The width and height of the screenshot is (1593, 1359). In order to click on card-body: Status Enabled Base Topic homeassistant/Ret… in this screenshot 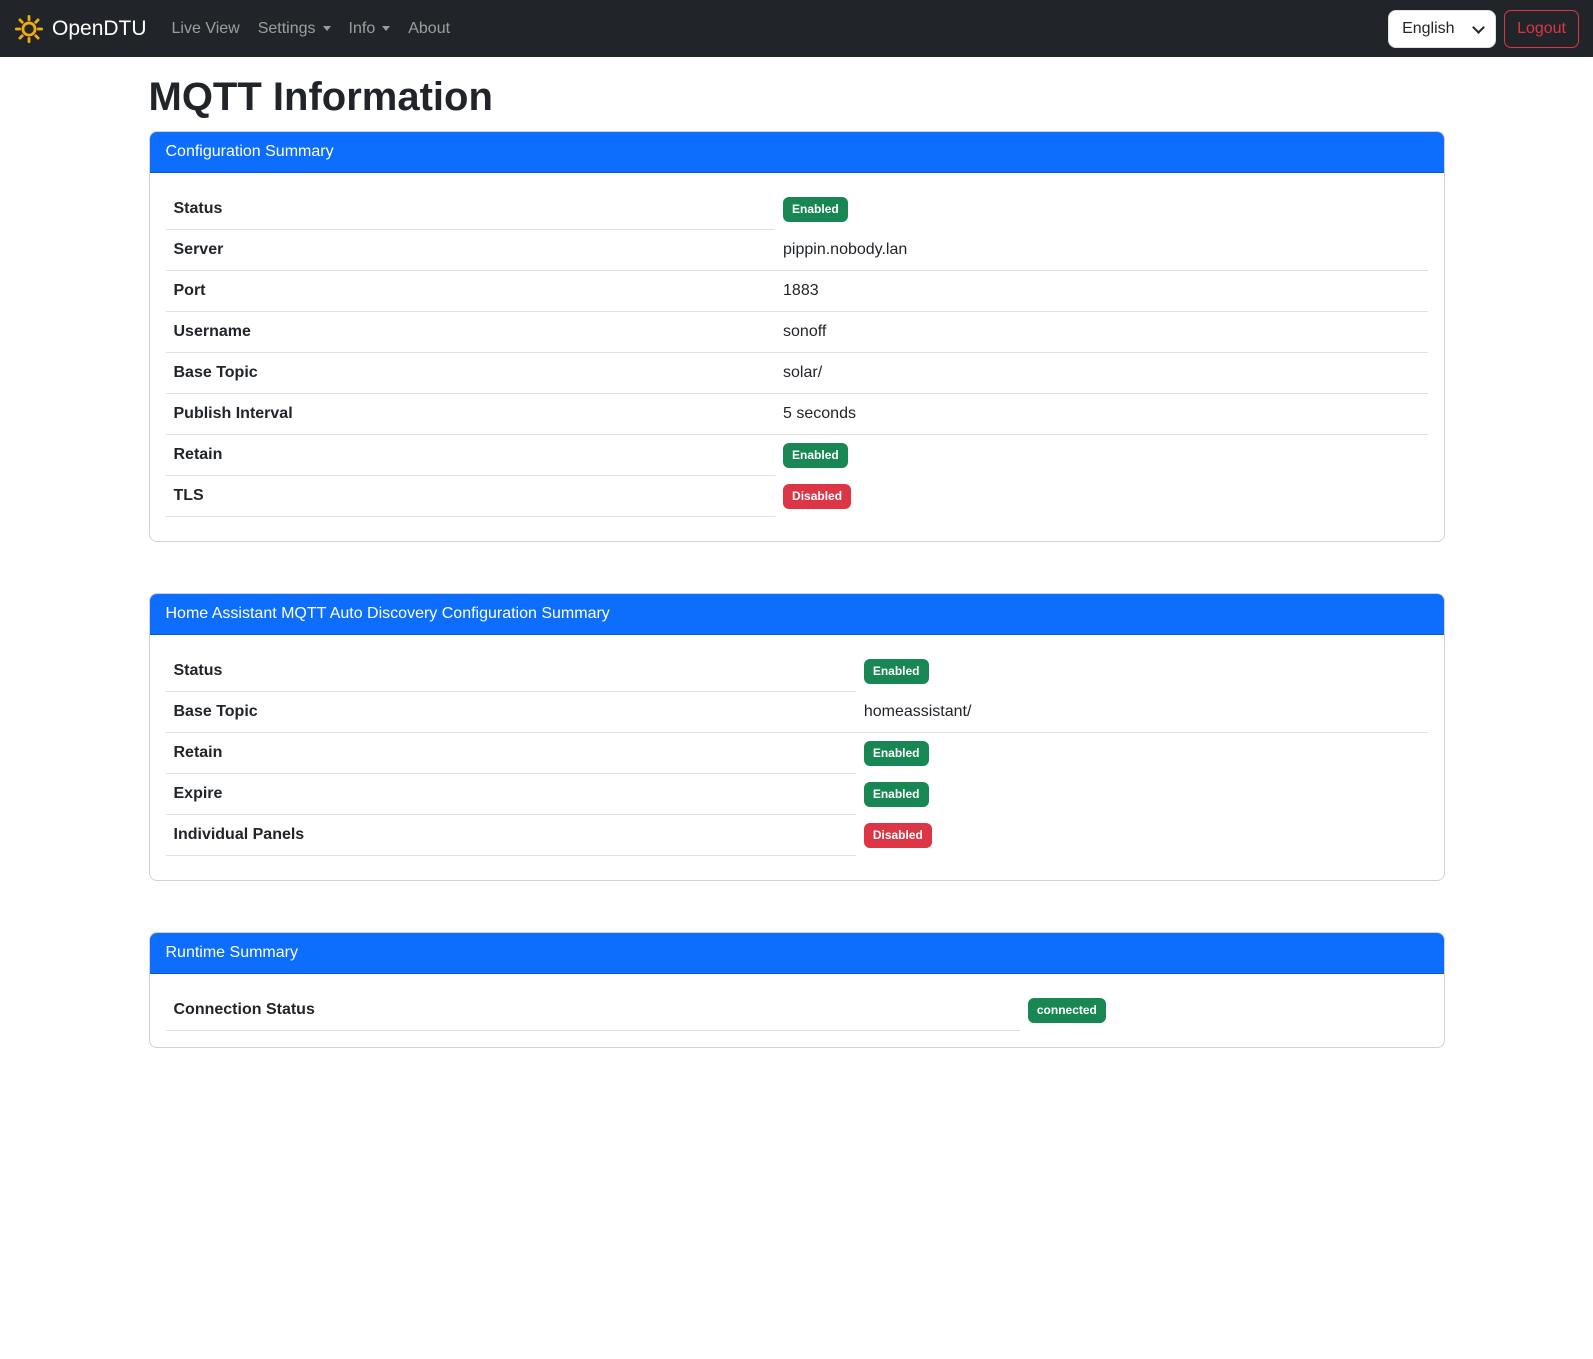, I will do `click(797, 757)`.